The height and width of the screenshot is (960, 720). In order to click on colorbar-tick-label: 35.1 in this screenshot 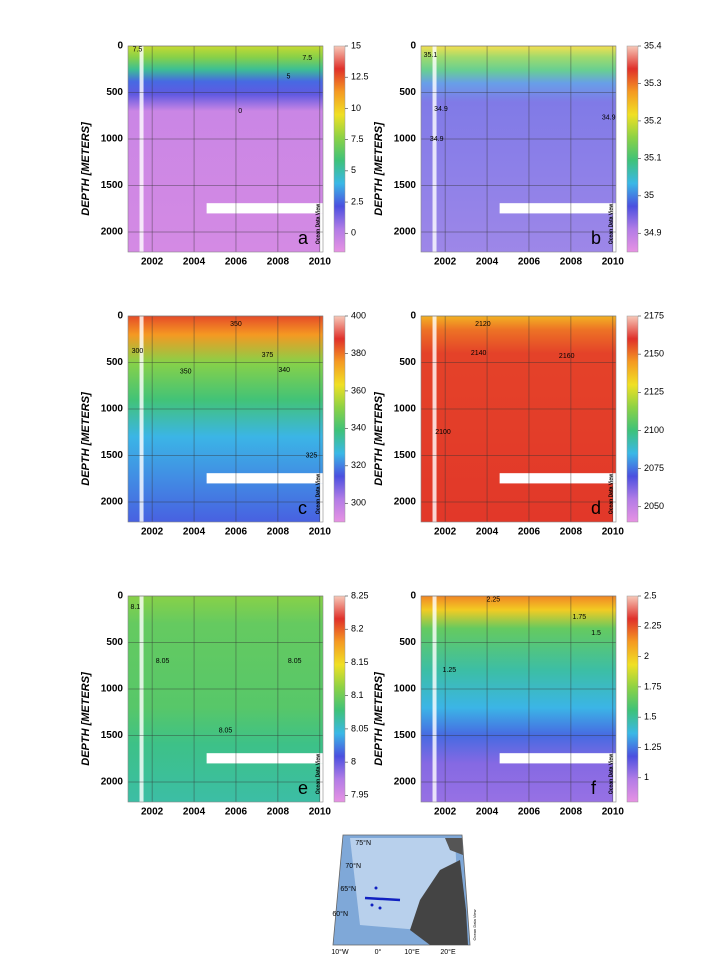, I will do `click(653, 158)`.